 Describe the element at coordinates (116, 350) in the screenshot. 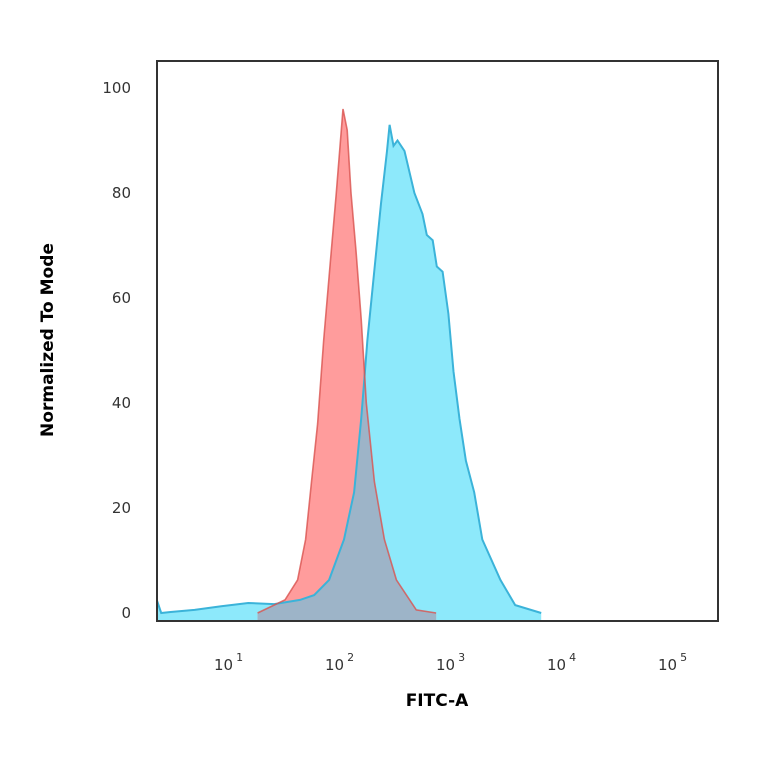

I see `y-axis-tick-labels: 0 20 40 60 80 100` at that location.